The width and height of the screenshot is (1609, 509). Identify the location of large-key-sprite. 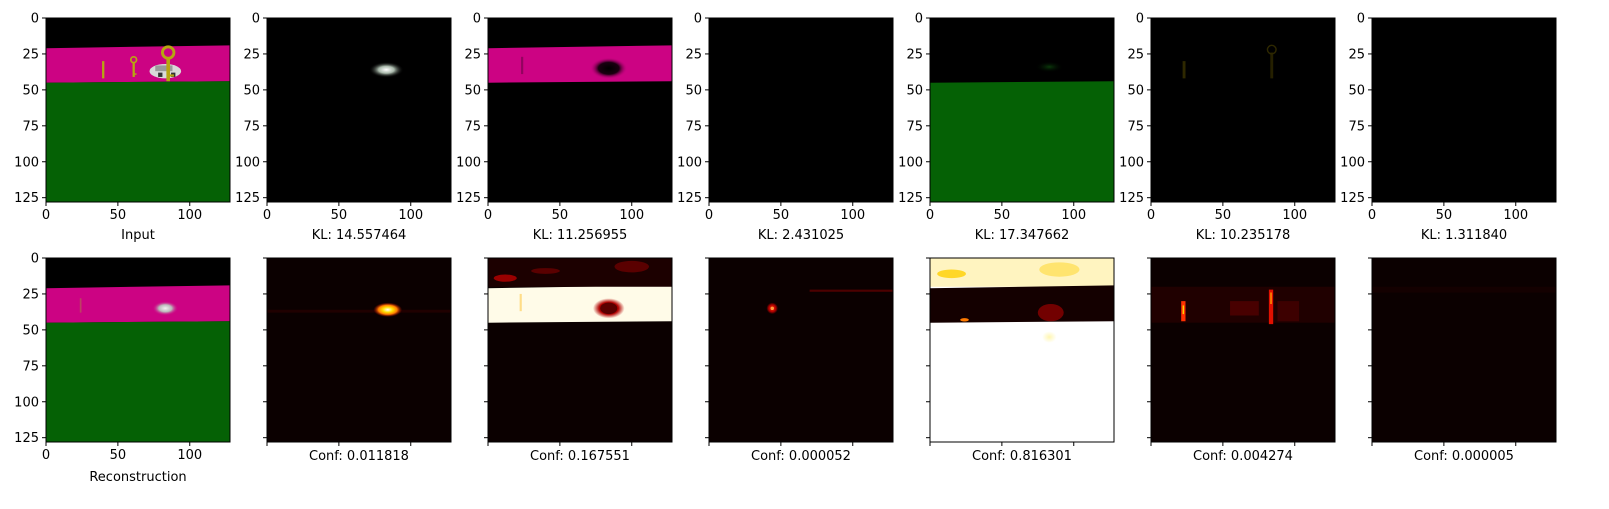
(168, 63).